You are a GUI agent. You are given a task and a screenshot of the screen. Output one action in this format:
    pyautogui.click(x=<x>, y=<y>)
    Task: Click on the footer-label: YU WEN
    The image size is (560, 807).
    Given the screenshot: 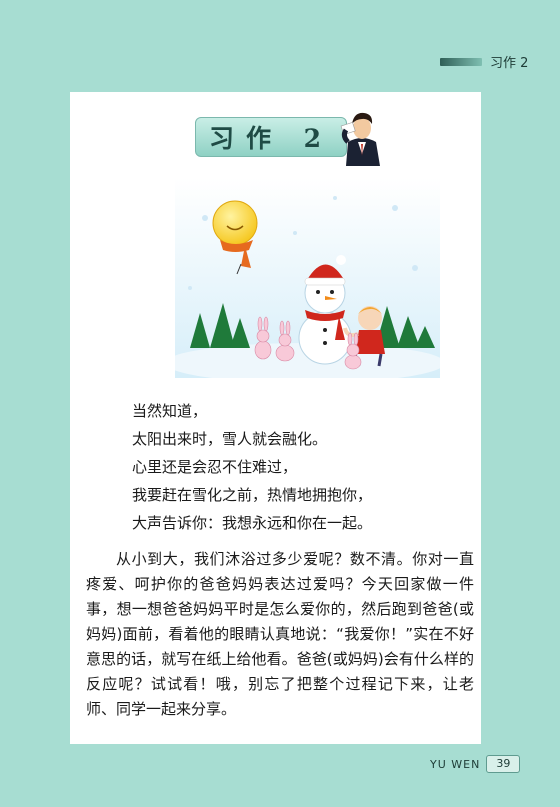 What is the action you would take?
    pyautogui.click(x=455, y=764)
    